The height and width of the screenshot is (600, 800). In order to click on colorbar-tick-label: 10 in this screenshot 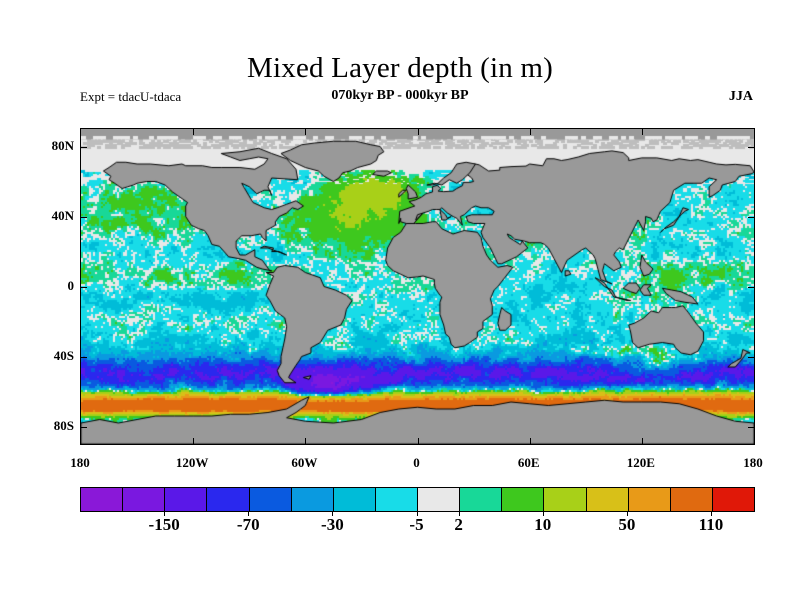, I will do `click(543, 524)`.